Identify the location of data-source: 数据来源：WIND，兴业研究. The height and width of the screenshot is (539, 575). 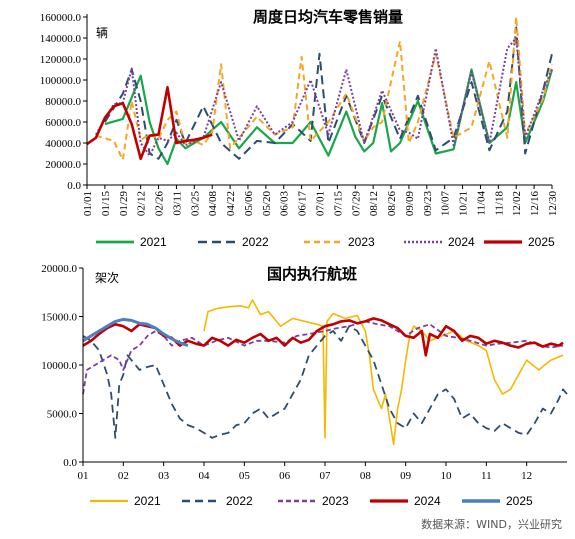
(491, 524).